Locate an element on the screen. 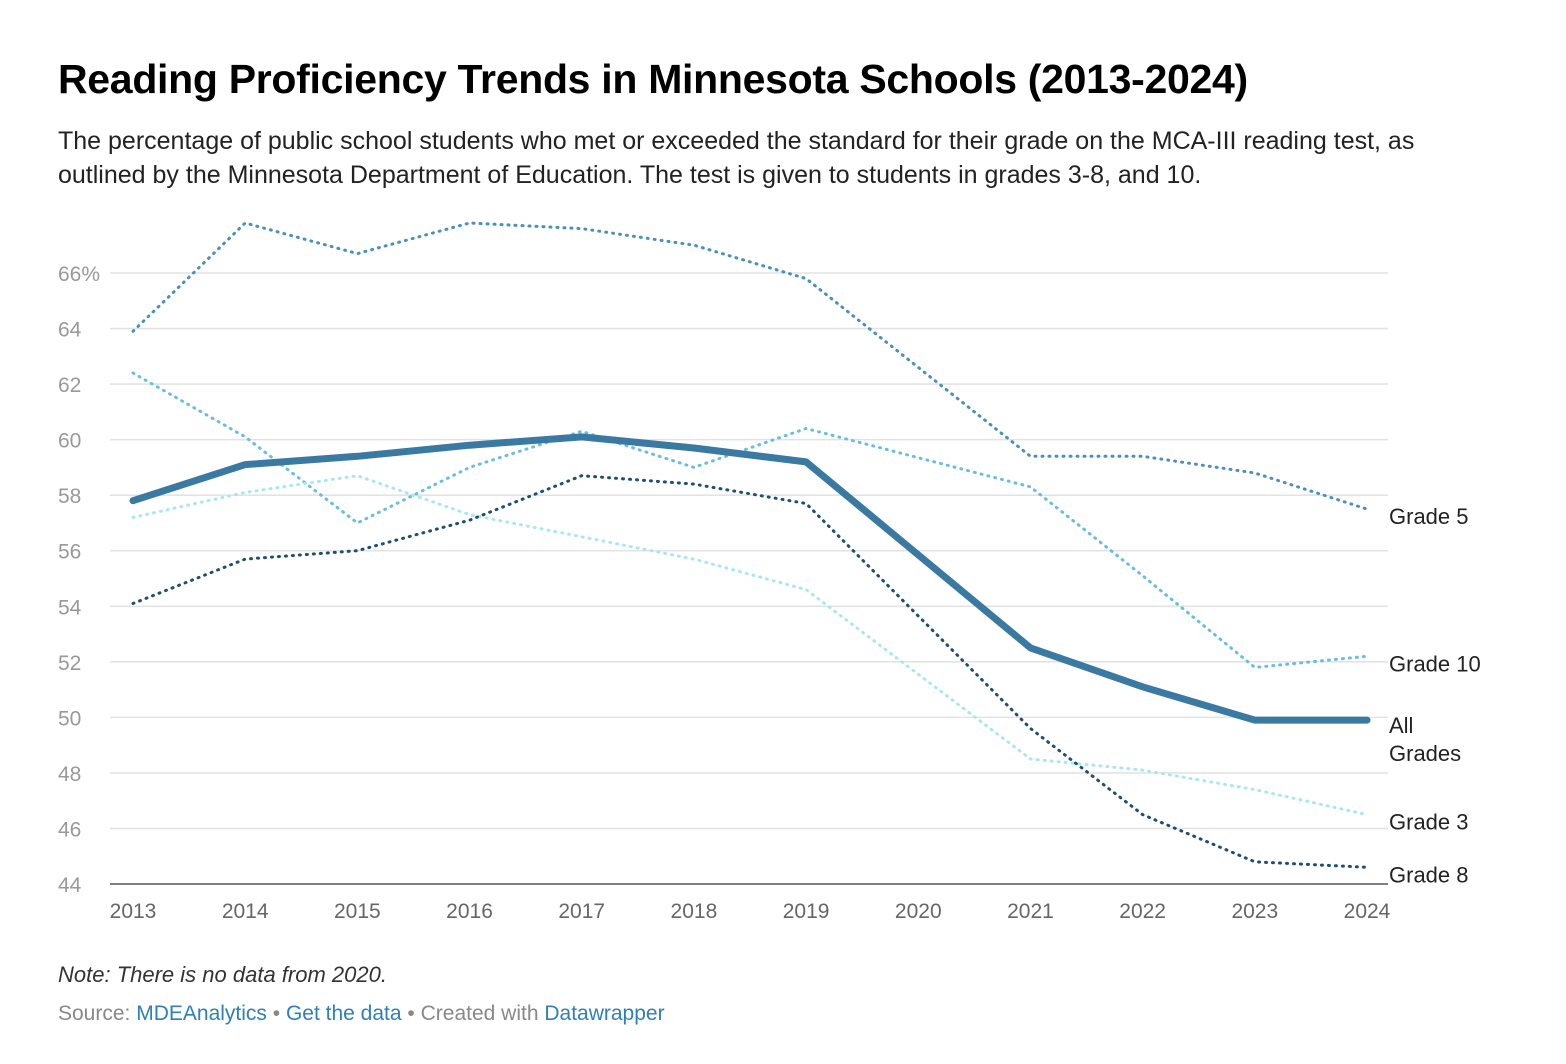  y-tick-label: 62 is located at coordinates (69, 385).